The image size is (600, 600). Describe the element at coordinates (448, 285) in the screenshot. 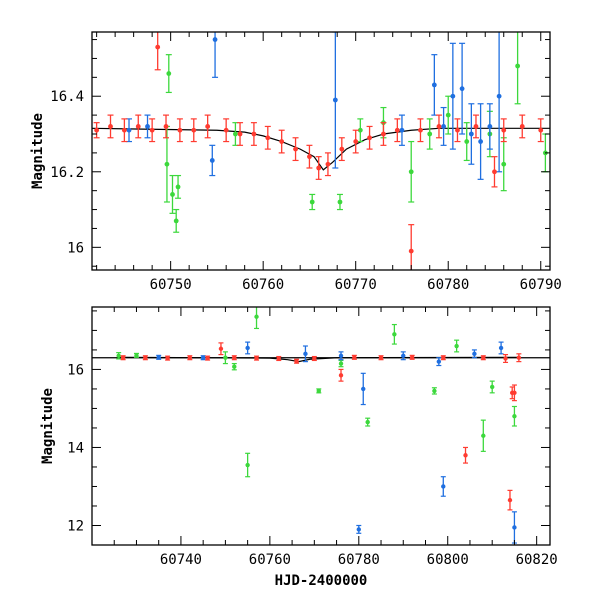

I see `x-tick-label: 60780` at that location.